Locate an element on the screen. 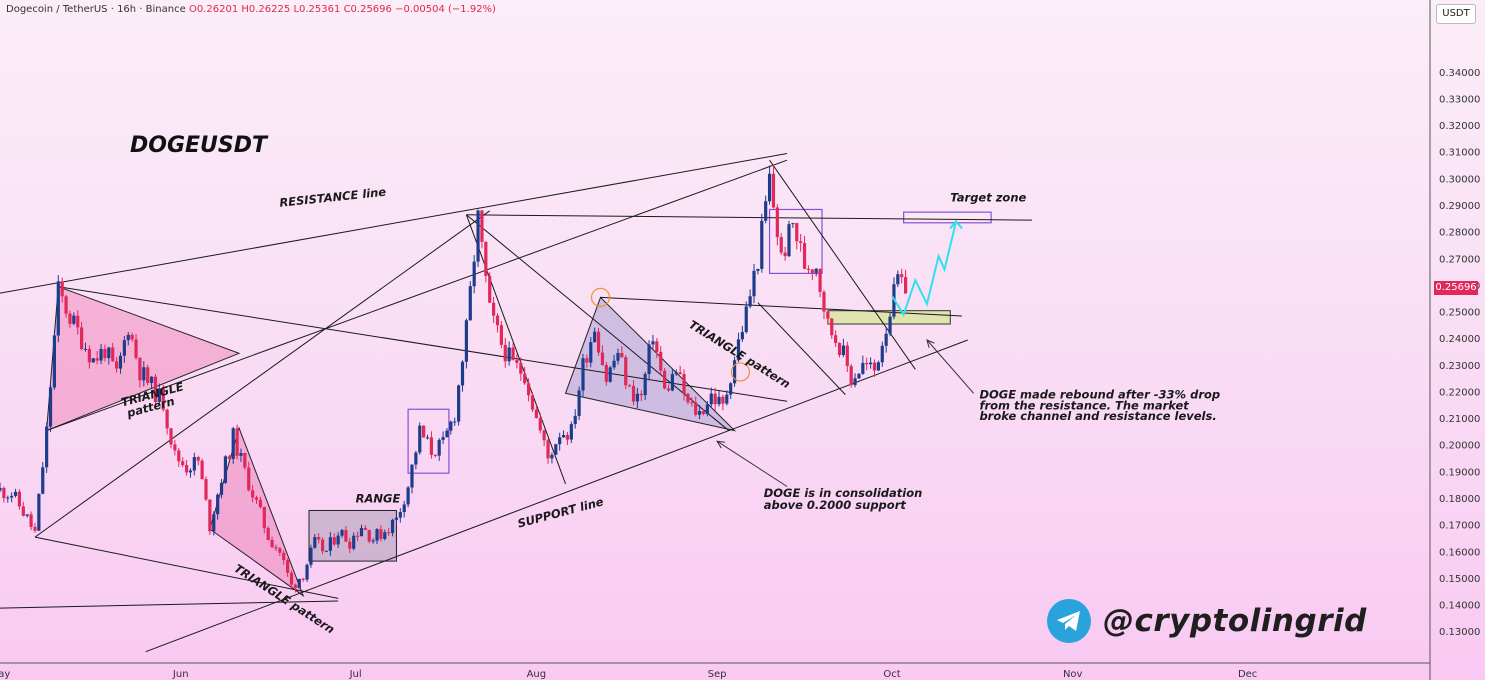 The width and height of the screenshot is (1485, 680). trend-line is located at coordinates (842, 264).